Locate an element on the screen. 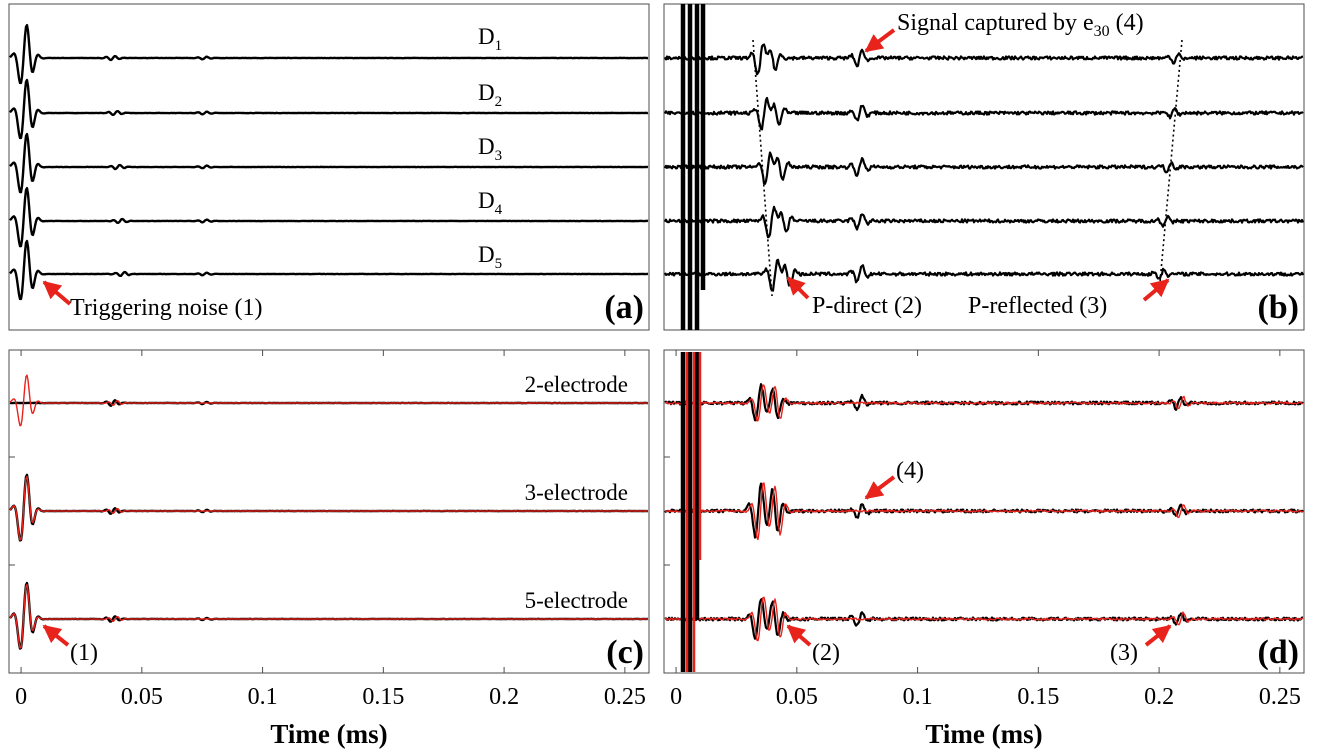  trace-b-d3 is located at coordinates (983, 168).